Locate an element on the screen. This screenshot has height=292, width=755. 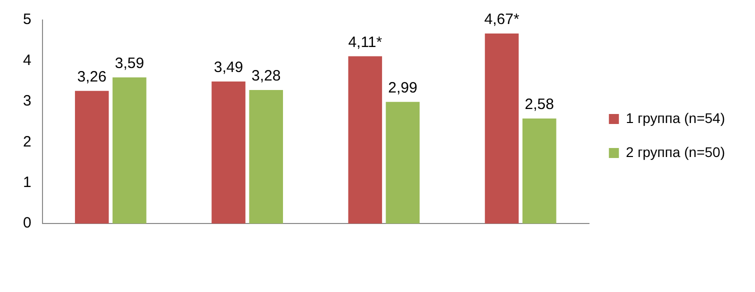
y-tick-label: 3 is located at coordinates (27, 101).